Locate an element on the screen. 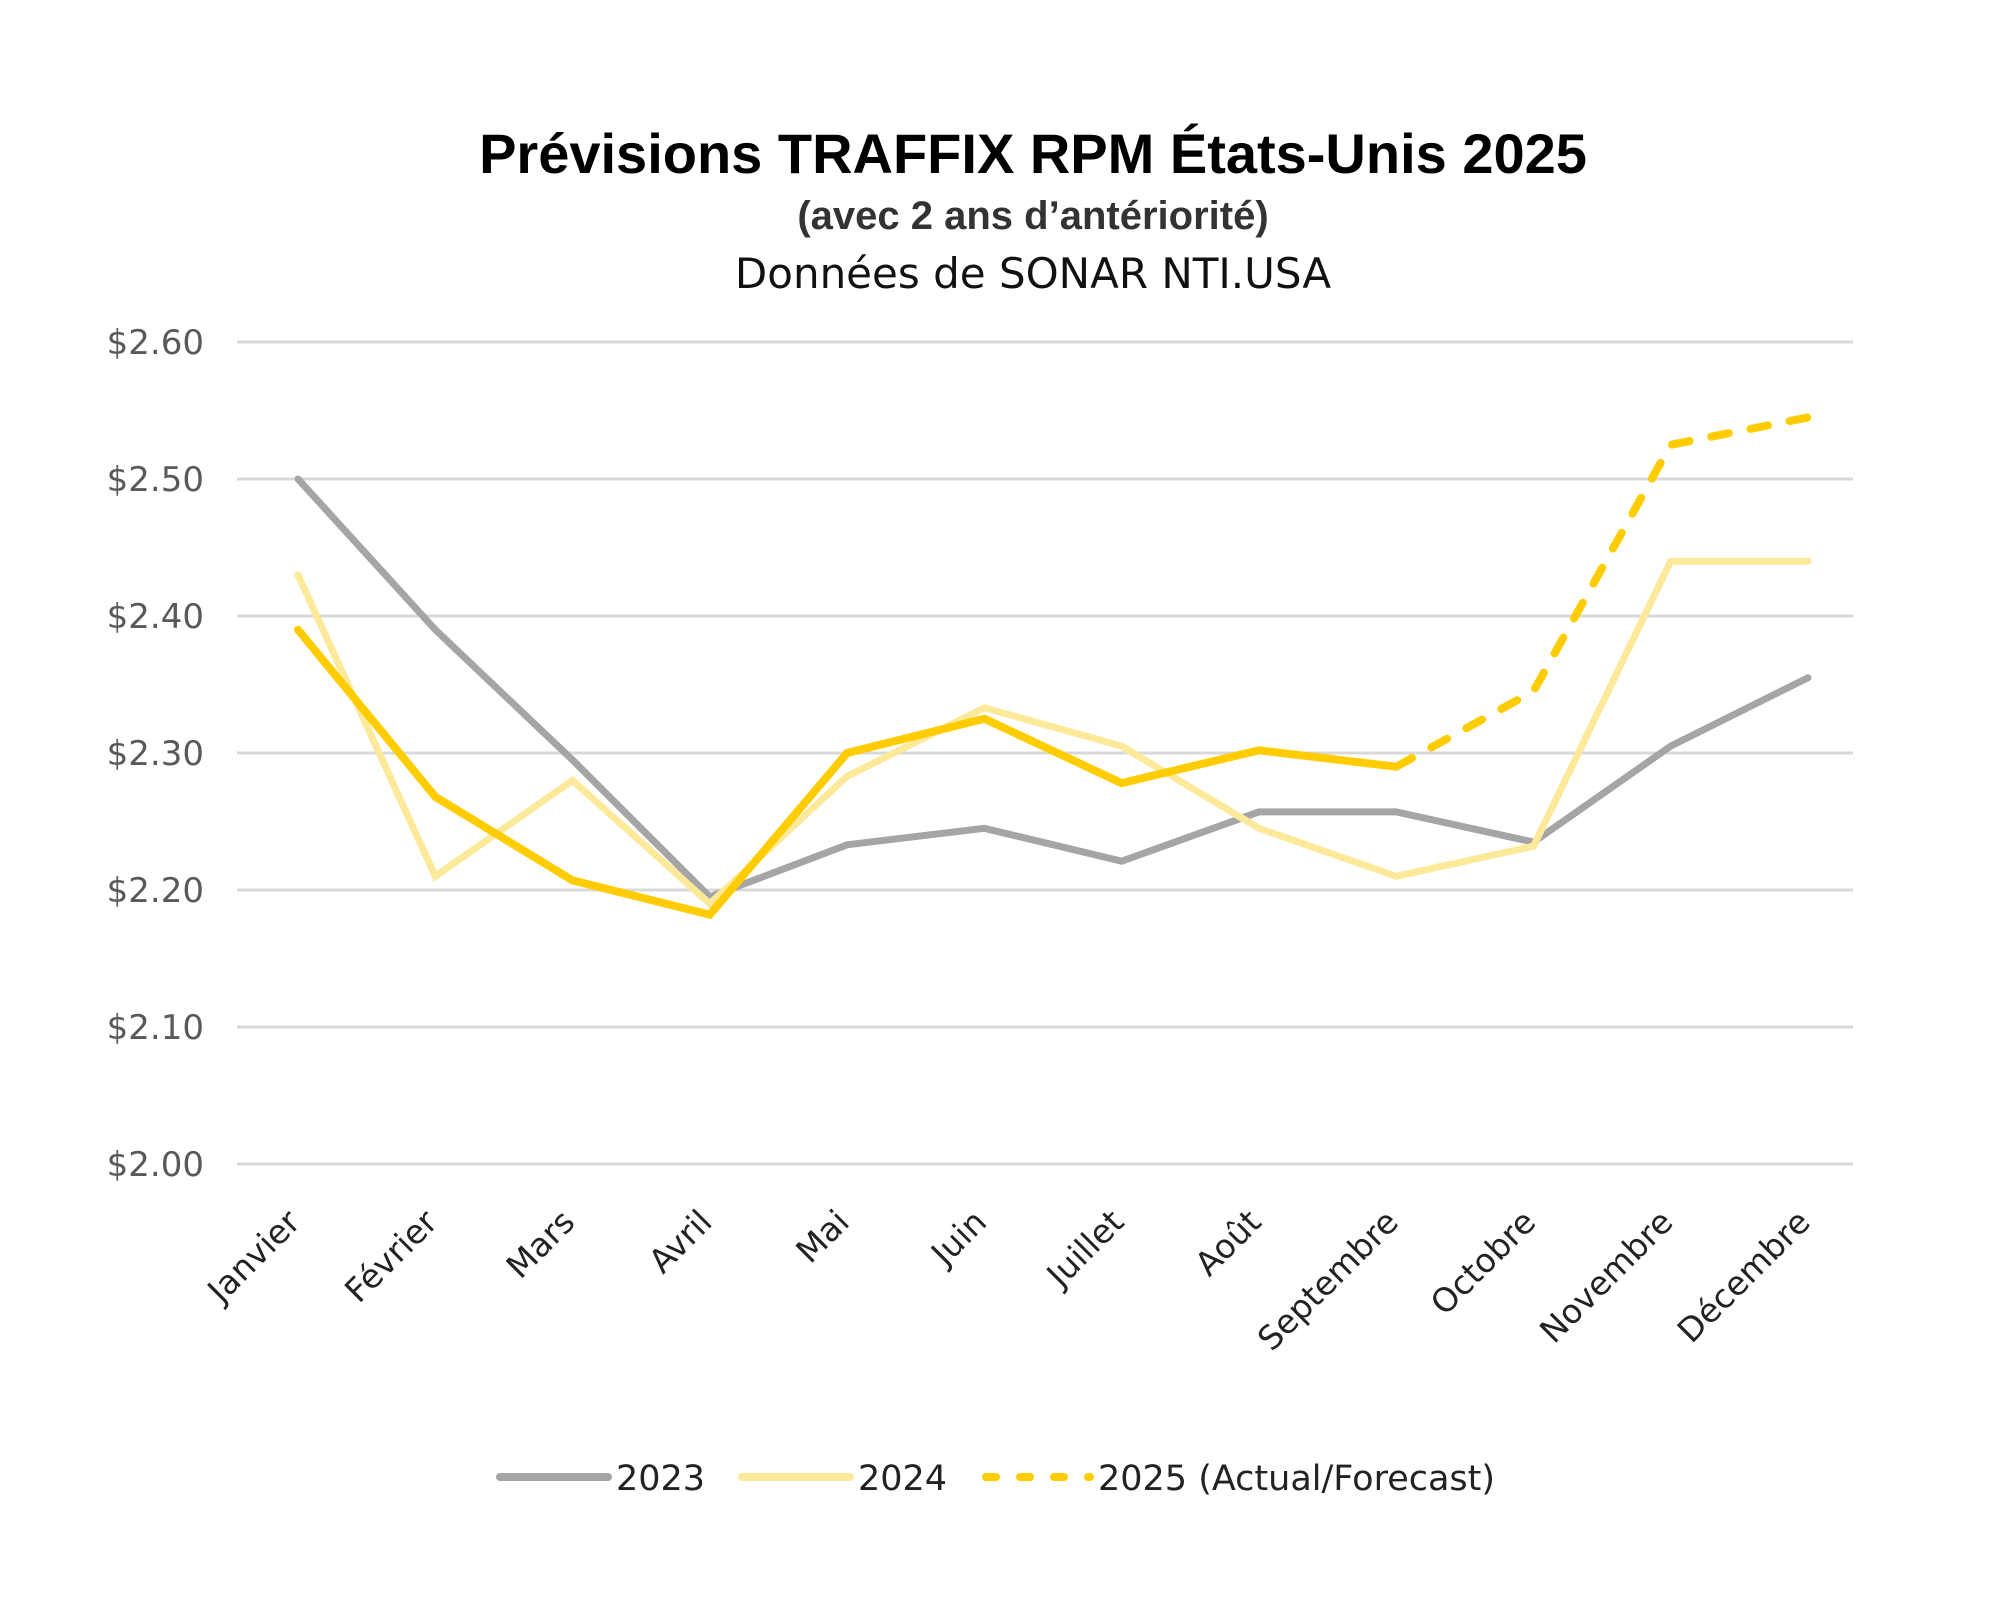 The width and height of the screenshot is (2000, 1606). x-tick-label: Février is located at coordinates (391, 1256).